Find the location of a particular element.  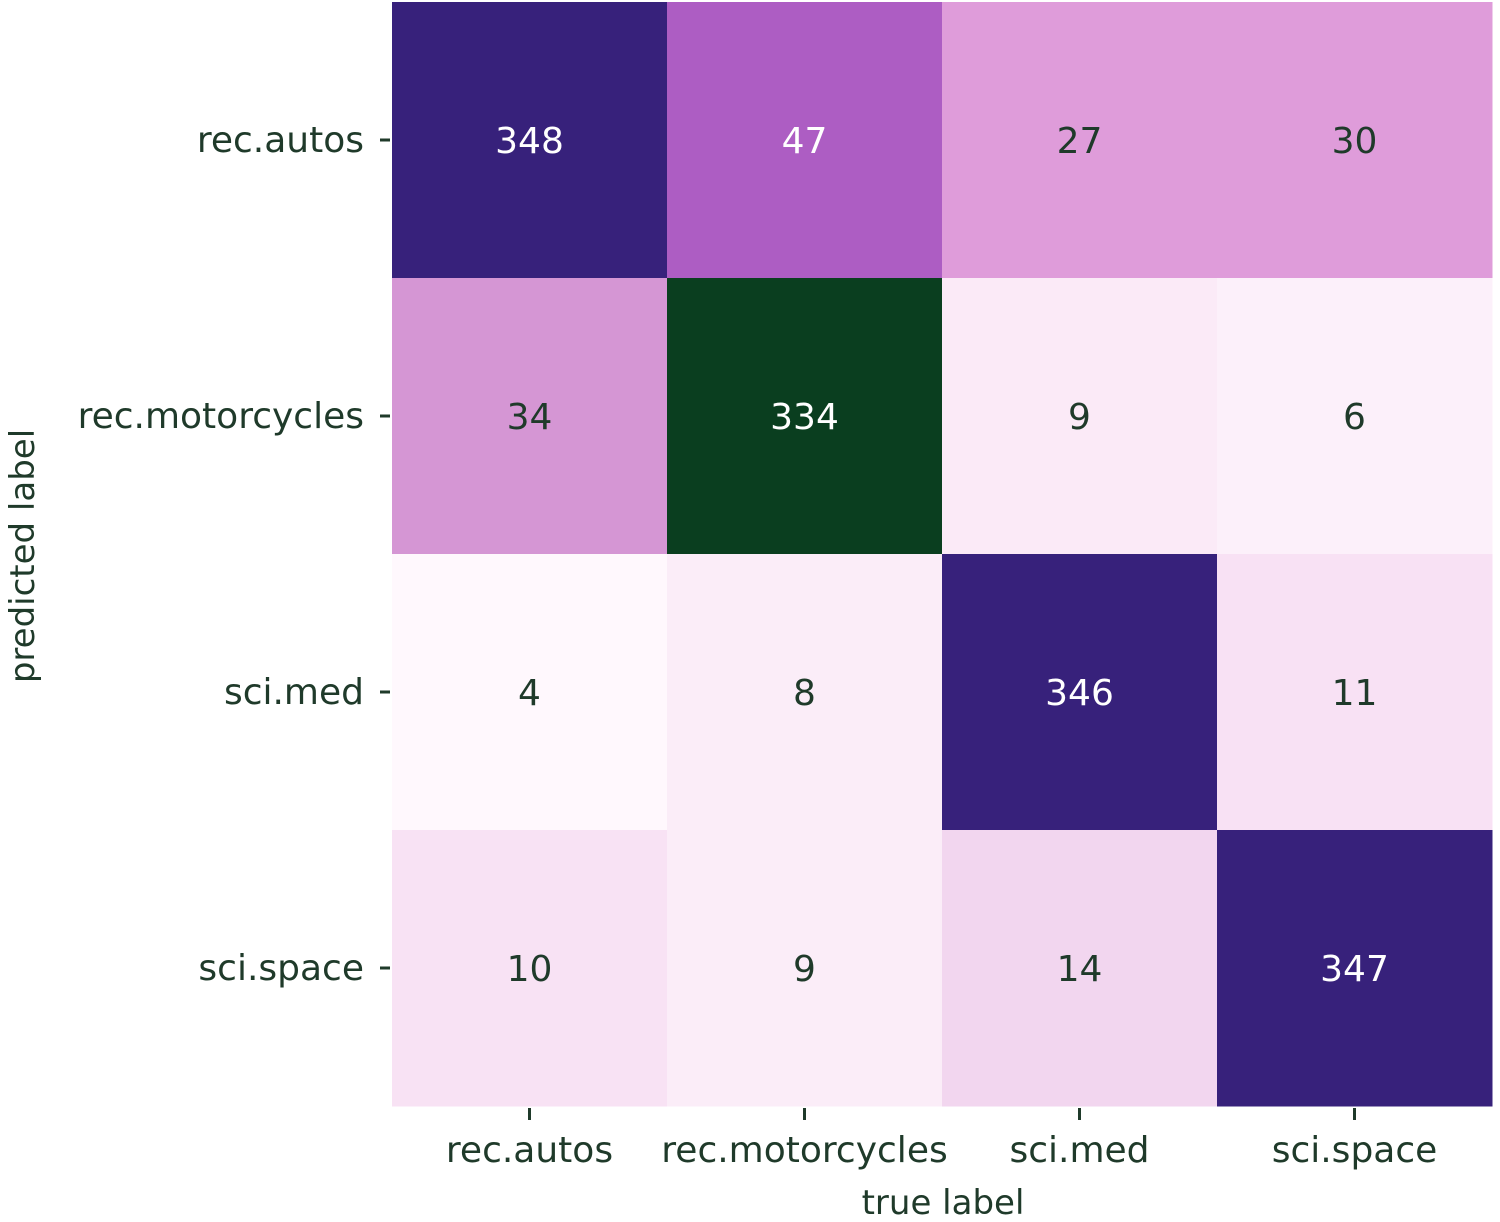

cell-value-label: 348 is located at coordinates (529, 141).